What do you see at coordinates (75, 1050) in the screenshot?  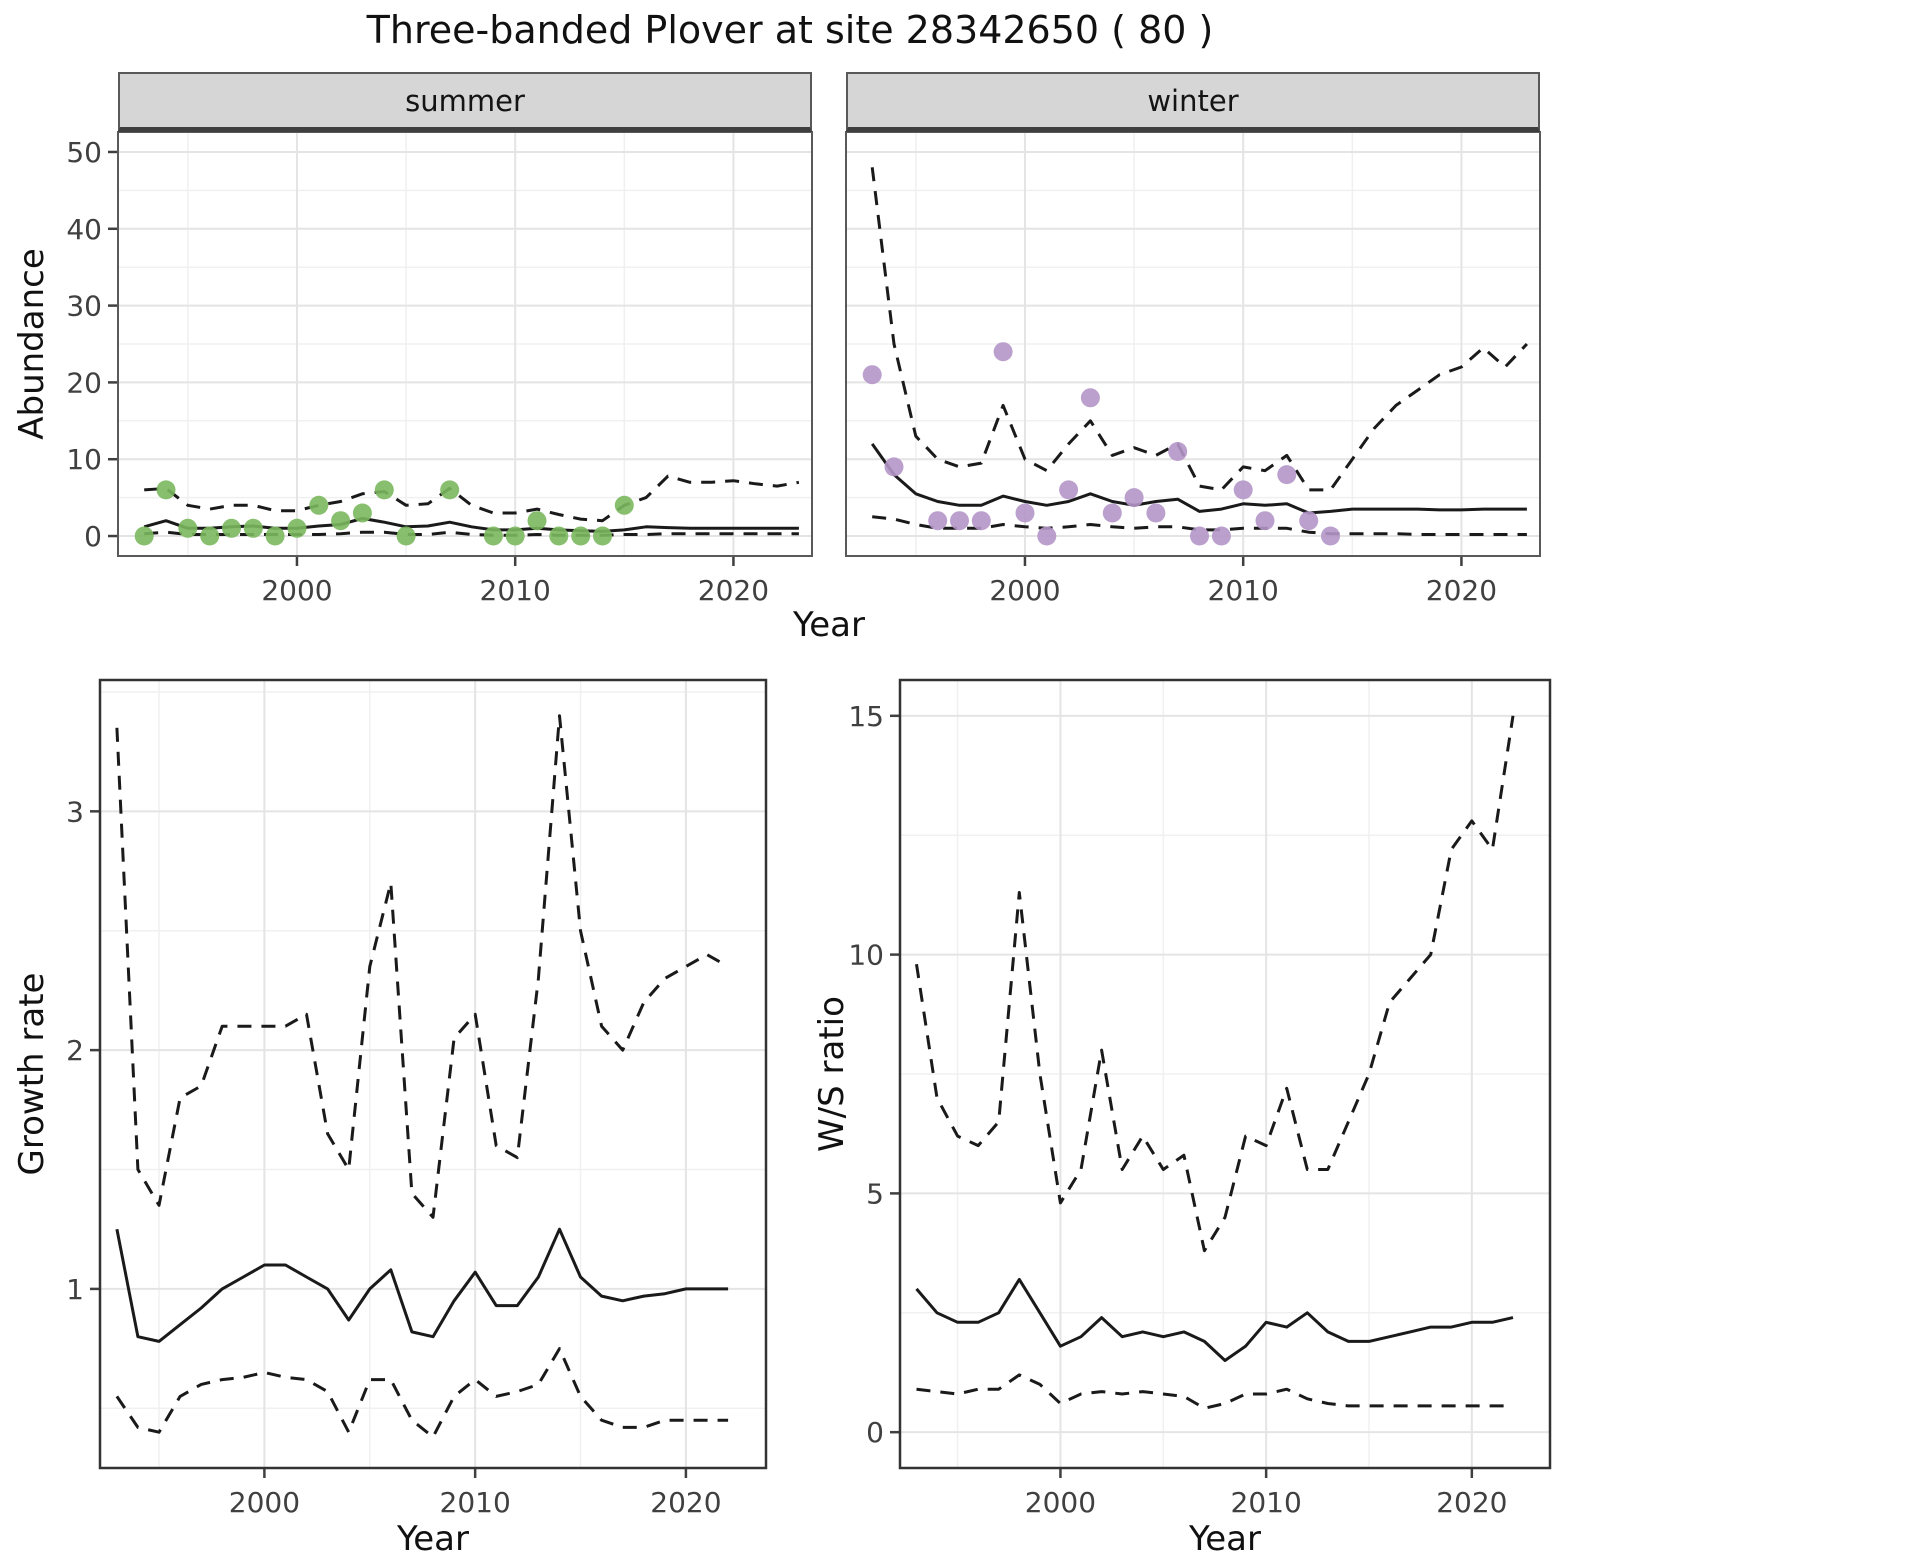 I see `y-tick-label: 2` at bounding box center [75, 1050].